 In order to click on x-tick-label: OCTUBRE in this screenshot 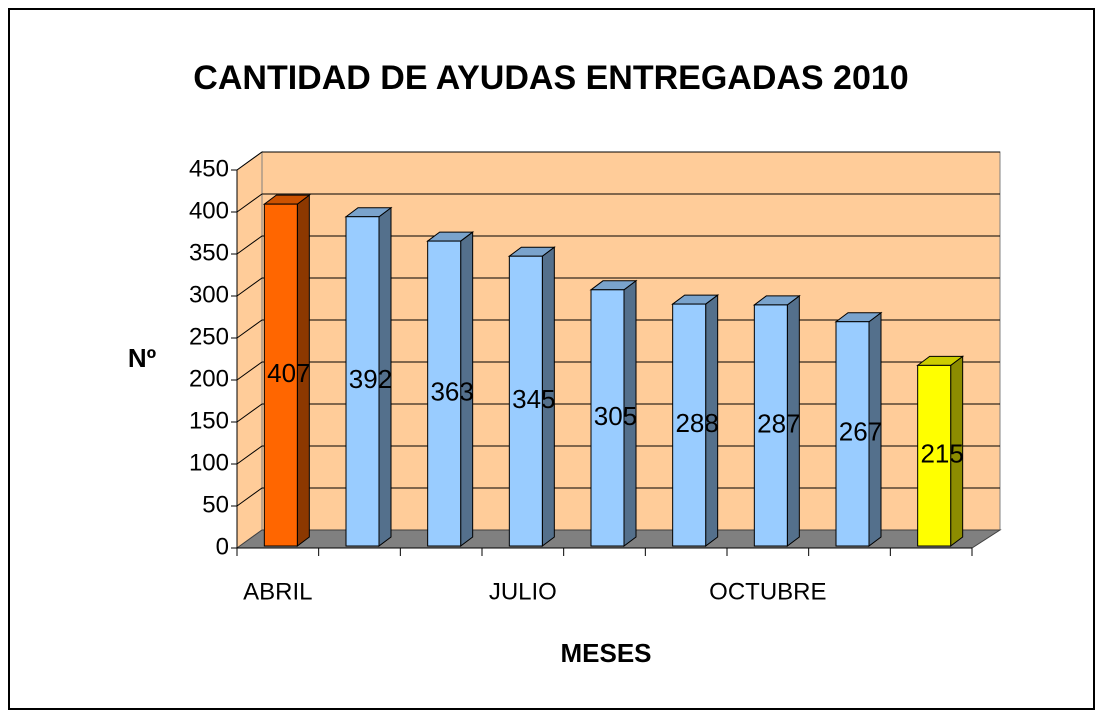, I will do `click(767, 591)`.